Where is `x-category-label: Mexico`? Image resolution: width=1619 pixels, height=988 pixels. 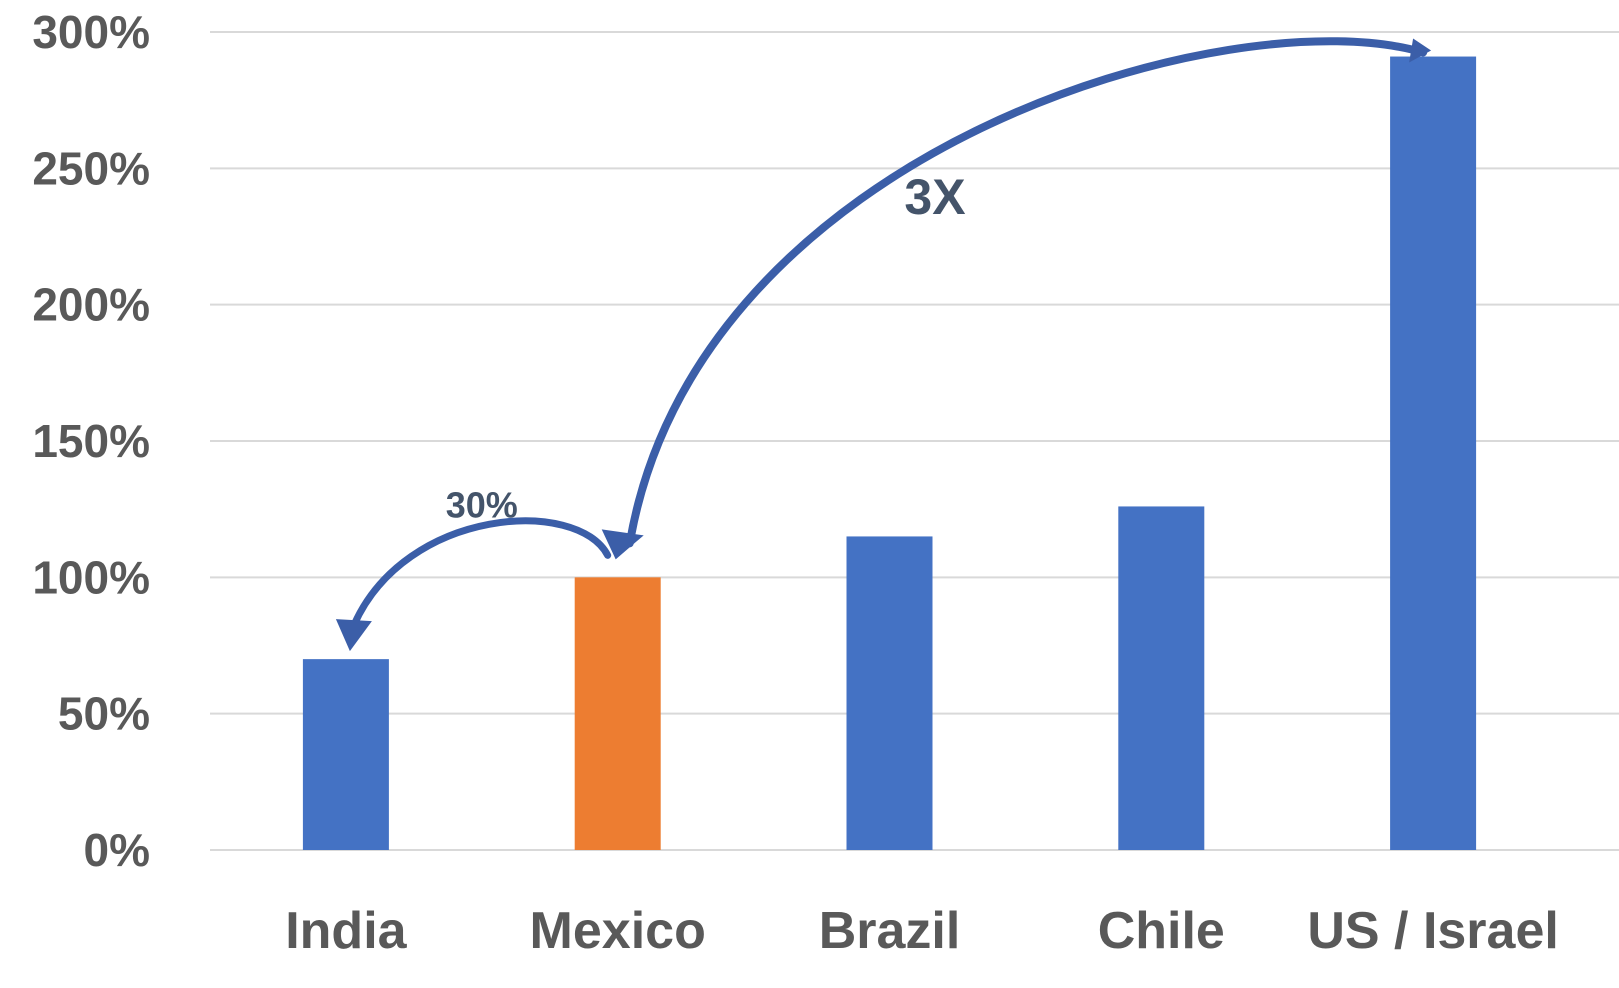 x-category-label: Mexico is located at coordinates (618, 931).